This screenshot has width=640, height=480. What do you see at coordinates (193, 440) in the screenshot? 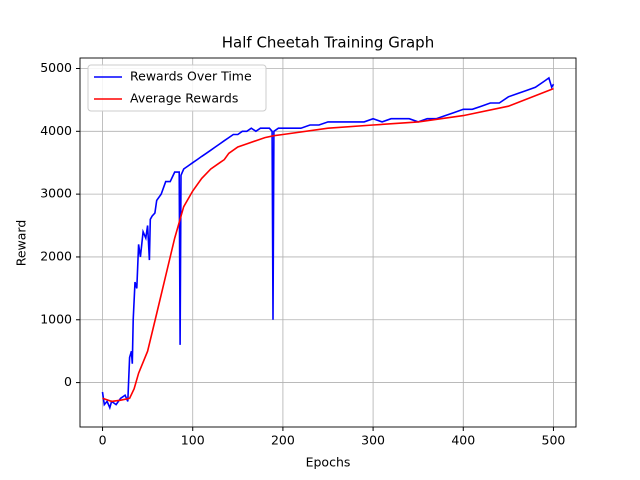
I see `x-tick-label: 100` at bounding box center [193, 440].